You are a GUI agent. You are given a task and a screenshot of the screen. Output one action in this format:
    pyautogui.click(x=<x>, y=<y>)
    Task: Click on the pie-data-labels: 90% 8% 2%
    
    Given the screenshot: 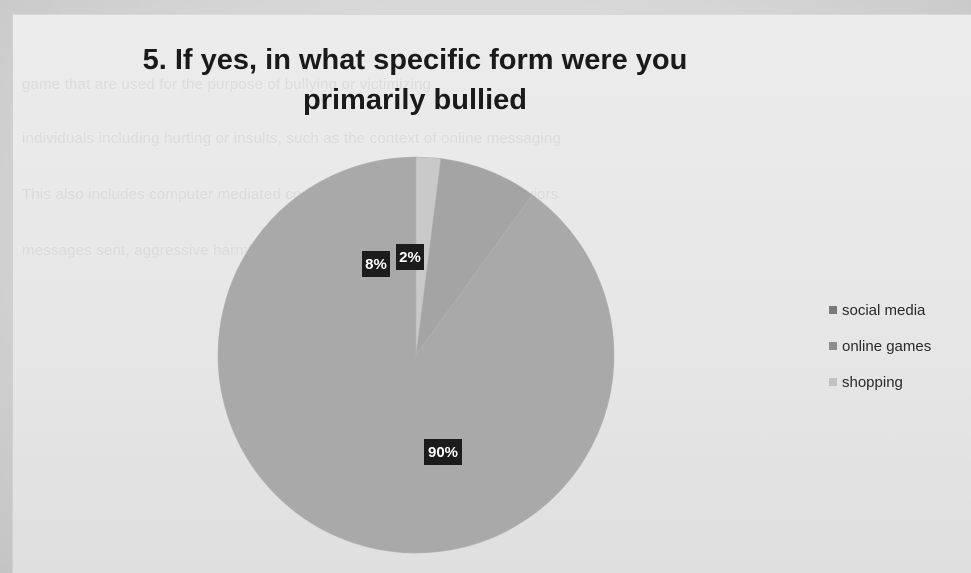 What is the action you would take?
    pyautogui.click(x=412, y=354)
    